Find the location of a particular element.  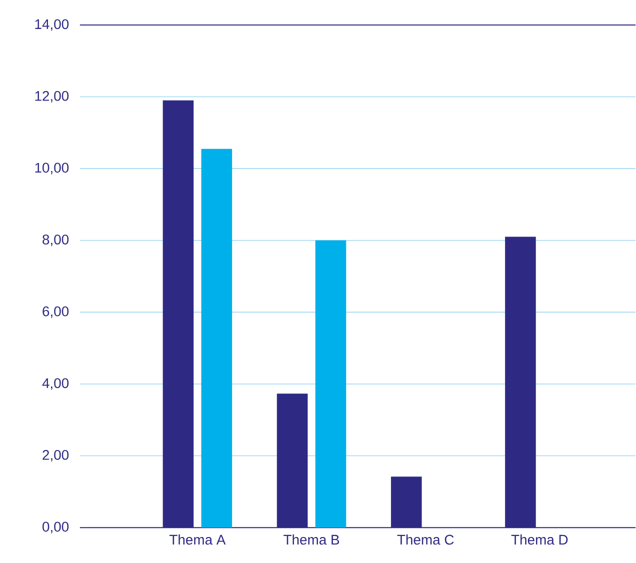

y-tick-label: 10,00 is located at coordinates (52, 169).